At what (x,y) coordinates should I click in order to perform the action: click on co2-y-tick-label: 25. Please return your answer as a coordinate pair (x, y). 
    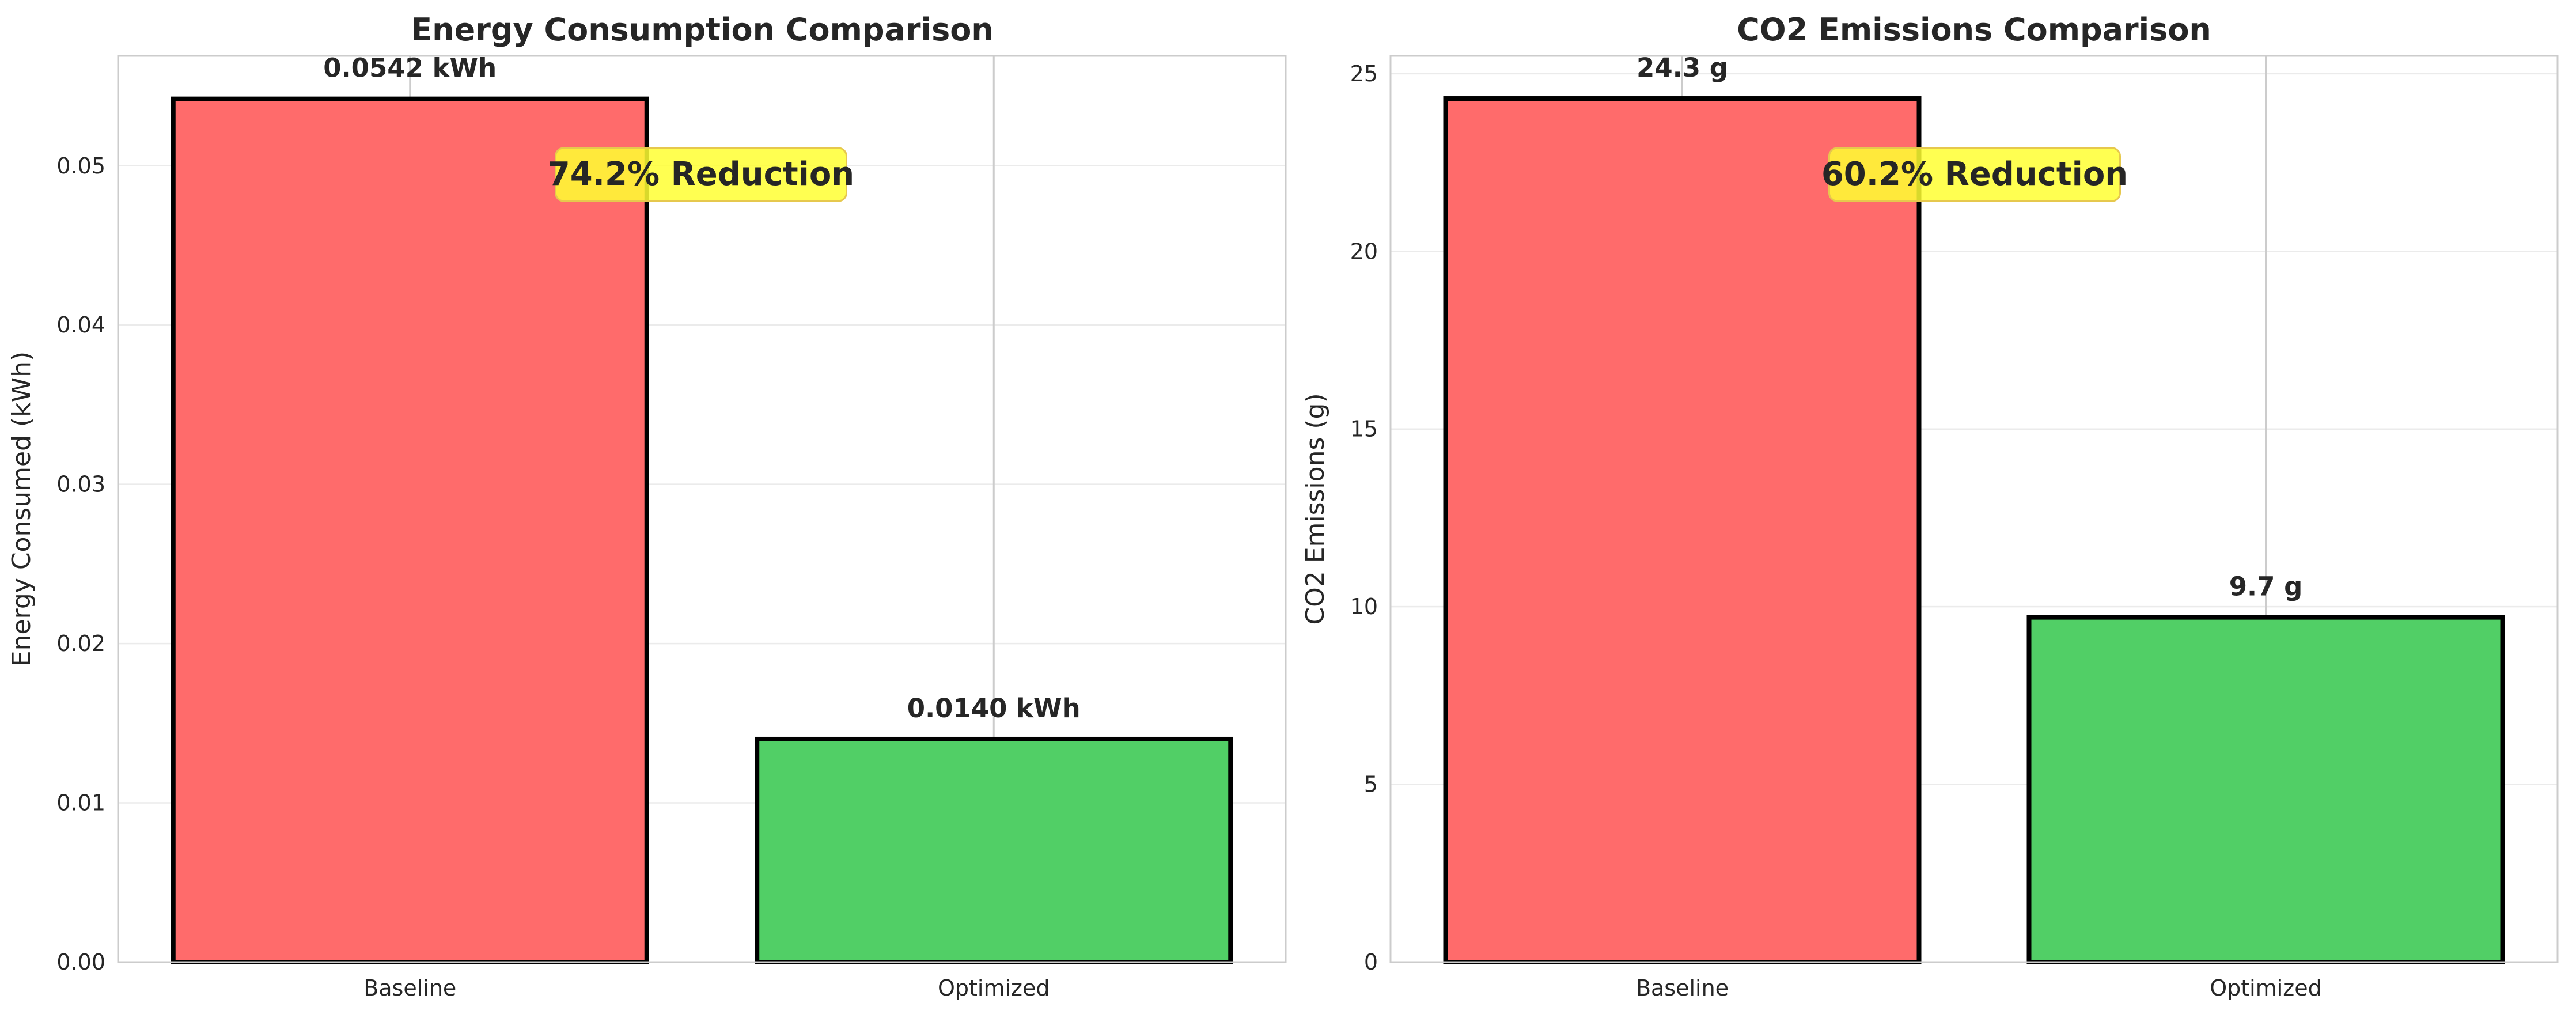
    Looking at the image, I should click on (1364, 73).